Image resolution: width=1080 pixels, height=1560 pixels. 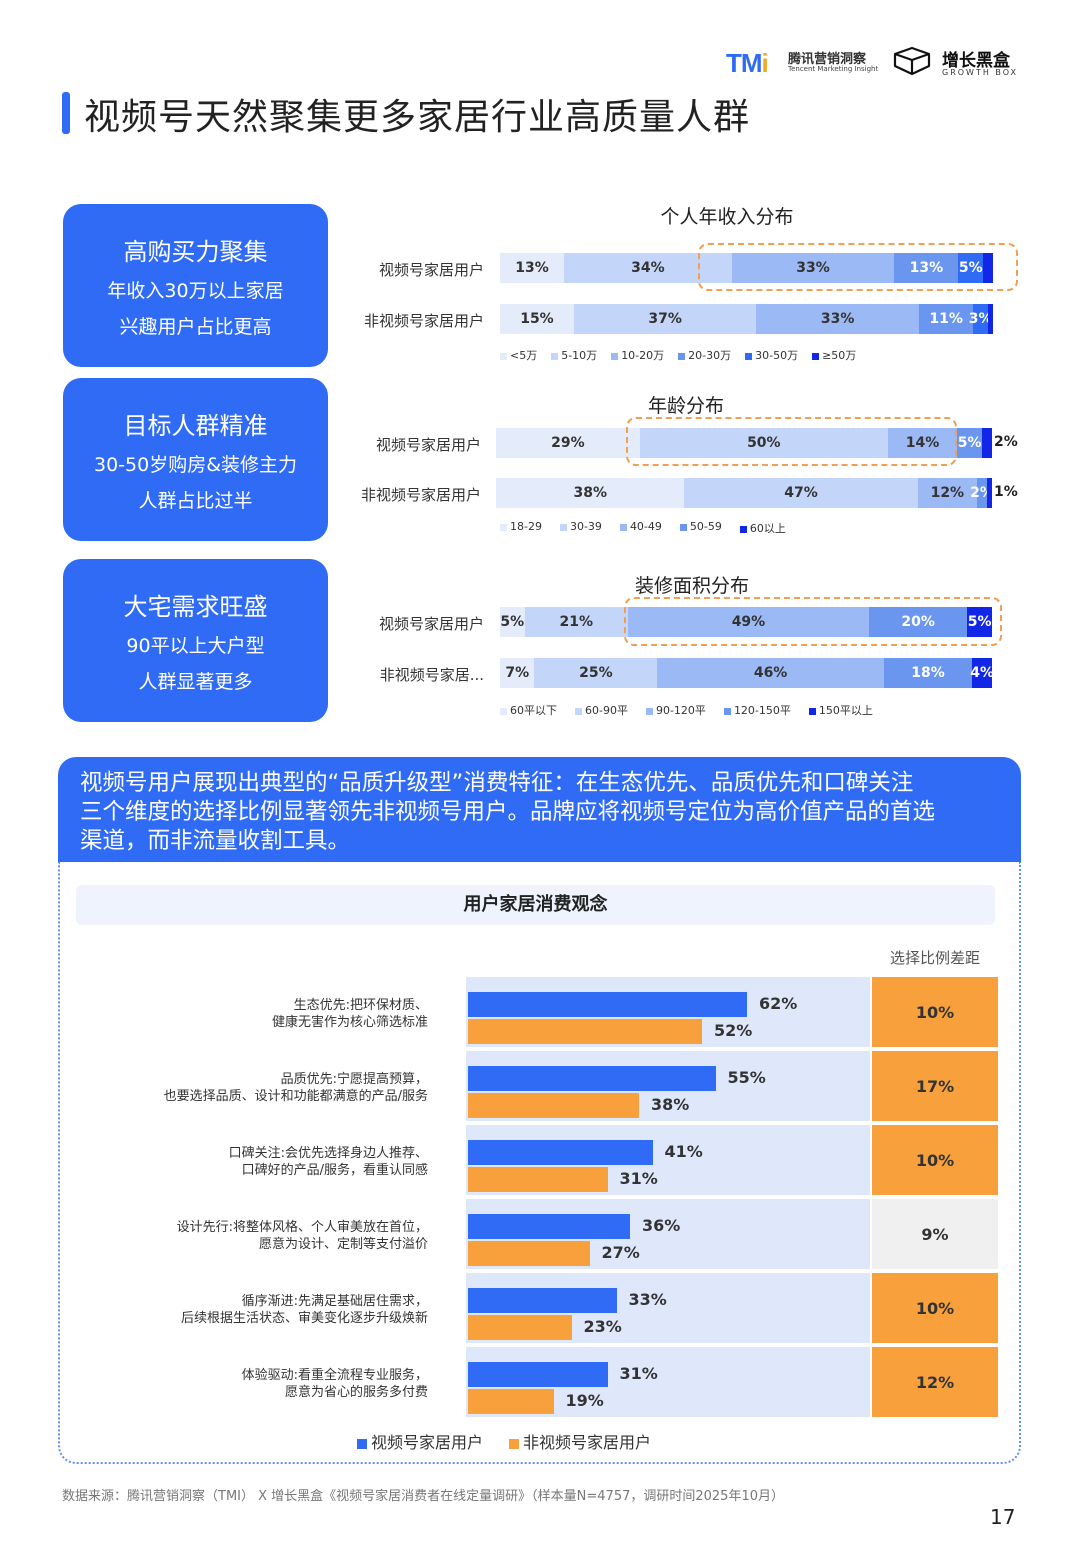 What do you see at coordinates (417, 117) in the screenshot?
I see `page-title: 视频号天然聚集更多家居行业高质量人群` at bounding box center [417, 117].